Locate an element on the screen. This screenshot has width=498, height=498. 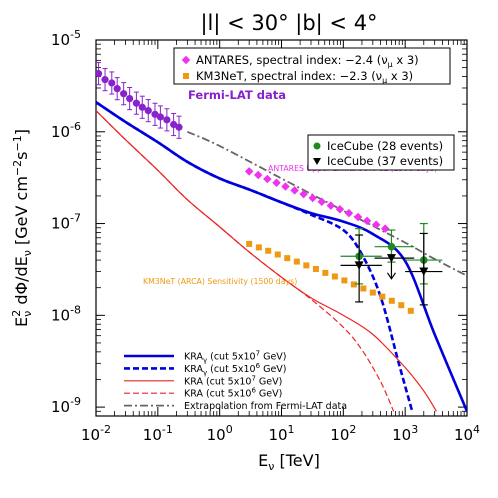
legend-icecube37-marker is located at coordinates (317, 161).